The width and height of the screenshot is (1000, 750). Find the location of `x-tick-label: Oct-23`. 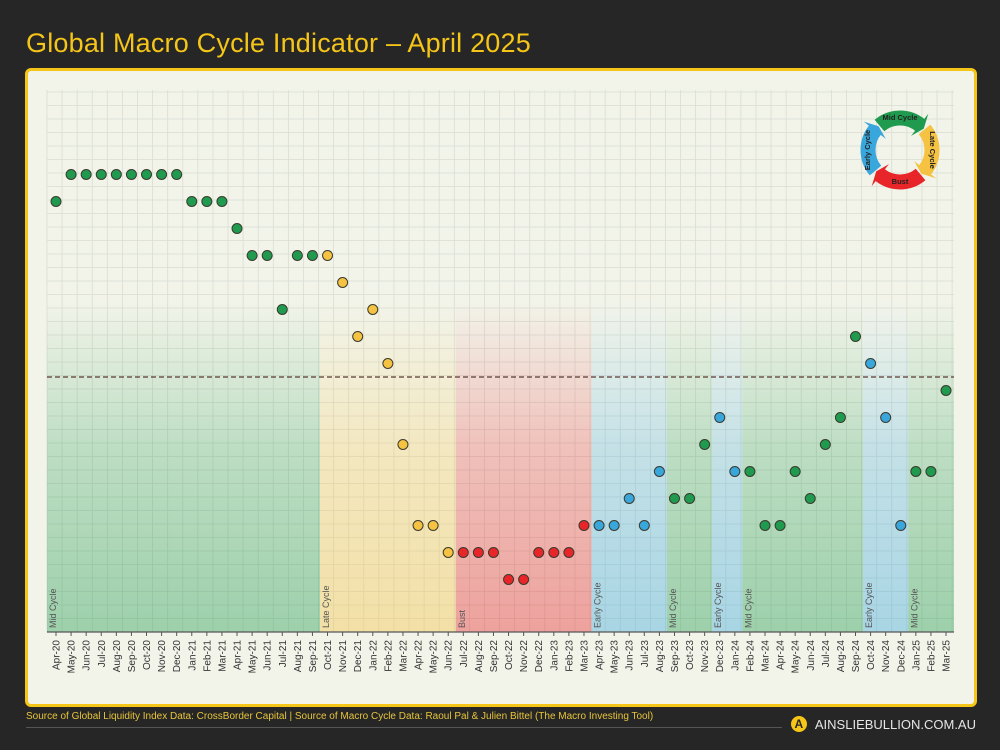

x-tick-label: Oct-23 is located at coordinates (690, 655).